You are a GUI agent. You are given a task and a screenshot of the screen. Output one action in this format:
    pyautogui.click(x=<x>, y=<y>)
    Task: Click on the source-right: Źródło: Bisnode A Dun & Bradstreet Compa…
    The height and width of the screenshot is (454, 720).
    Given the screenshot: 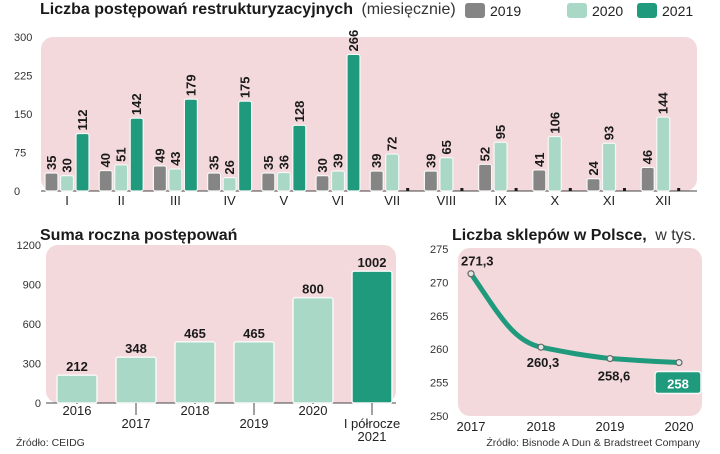 What is the action you would take?
    pyautogui.click(x=593, y=442)
    